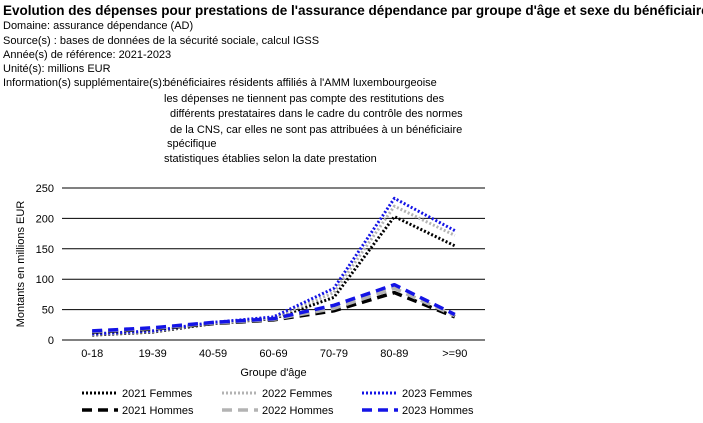 This screenshot has height=423, width=703. I want to click on reference-year-text: Année(s) de référence: 2021-2023, so click(87, 55).